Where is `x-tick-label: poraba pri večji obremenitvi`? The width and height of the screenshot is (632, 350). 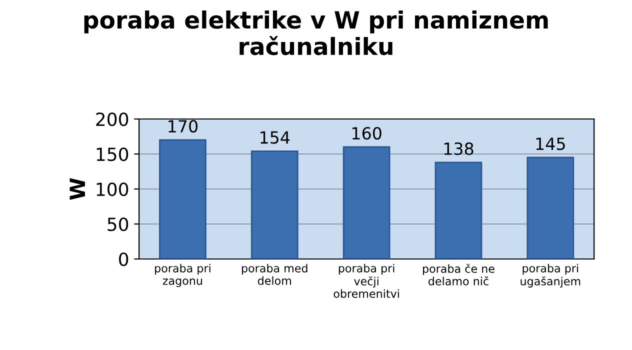
x-tick-label: poraba pri večji obremenitvi is located at coordinates (366, 281).